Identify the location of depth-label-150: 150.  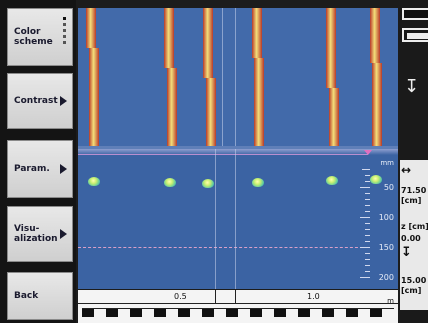
(386, 247).